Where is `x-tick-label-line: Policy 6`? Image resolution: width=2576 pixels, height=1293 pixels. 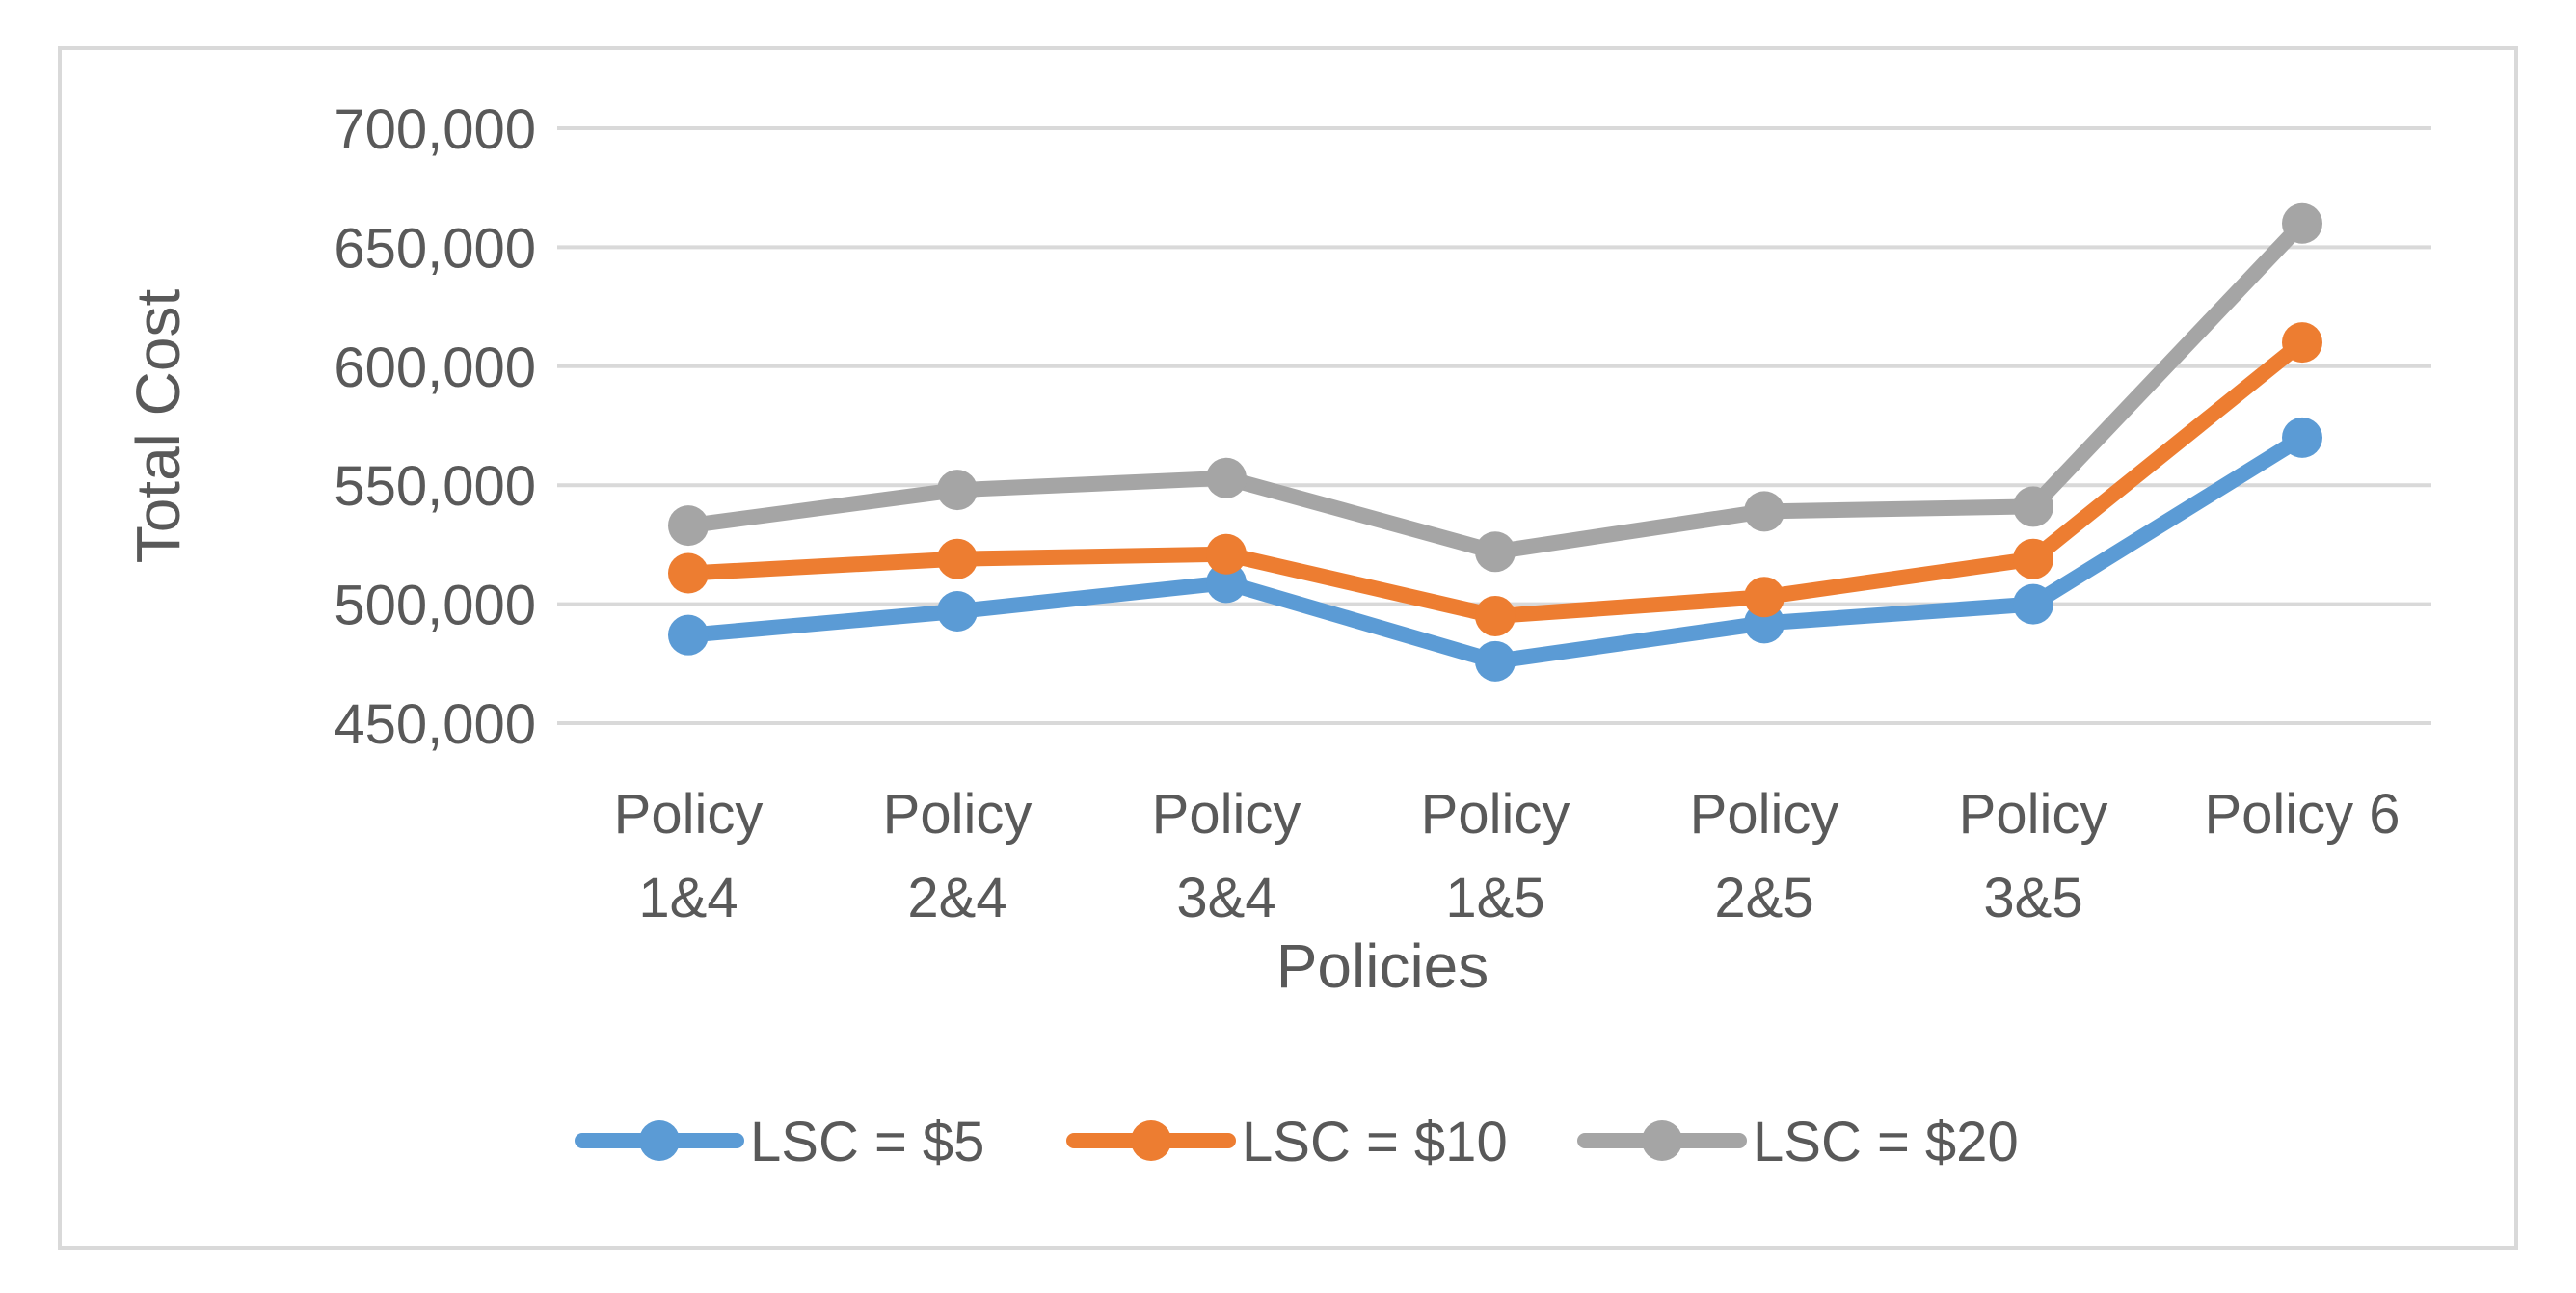
x-tick-label-line: Policy 6 is located at coordinates (2302, 814).